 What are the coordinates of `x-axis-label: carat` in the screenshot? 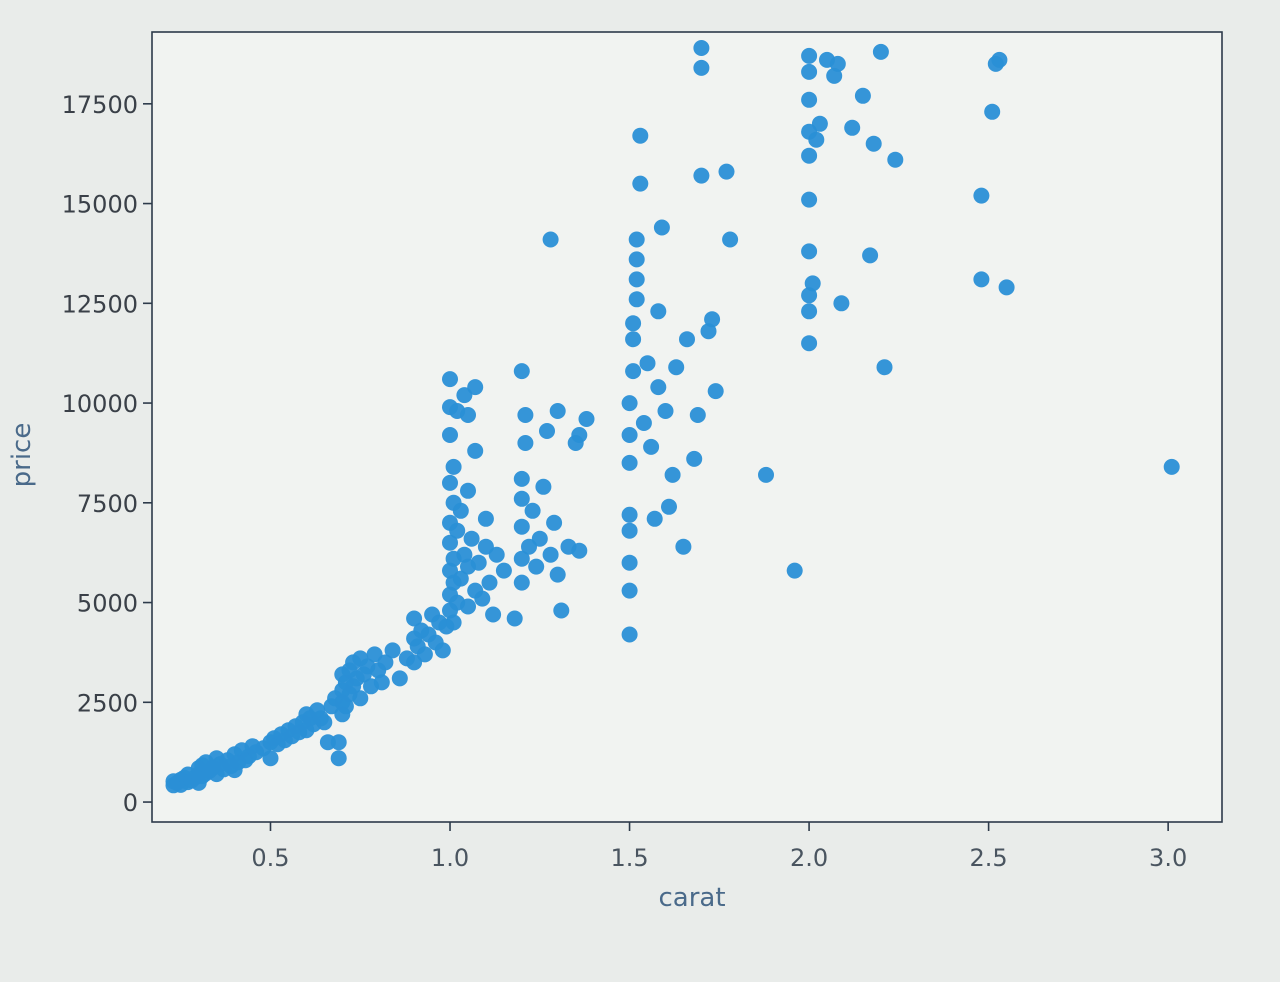 It's located at (691, 898).